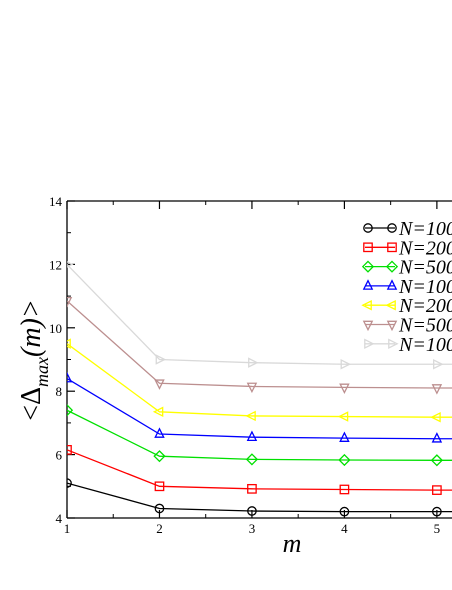 This screenshot has height=590, width=452. What do you see at coordinates (425, 345) in the screenshot?
I see `legend-label: N=100000` at bounding box center [425, 345].